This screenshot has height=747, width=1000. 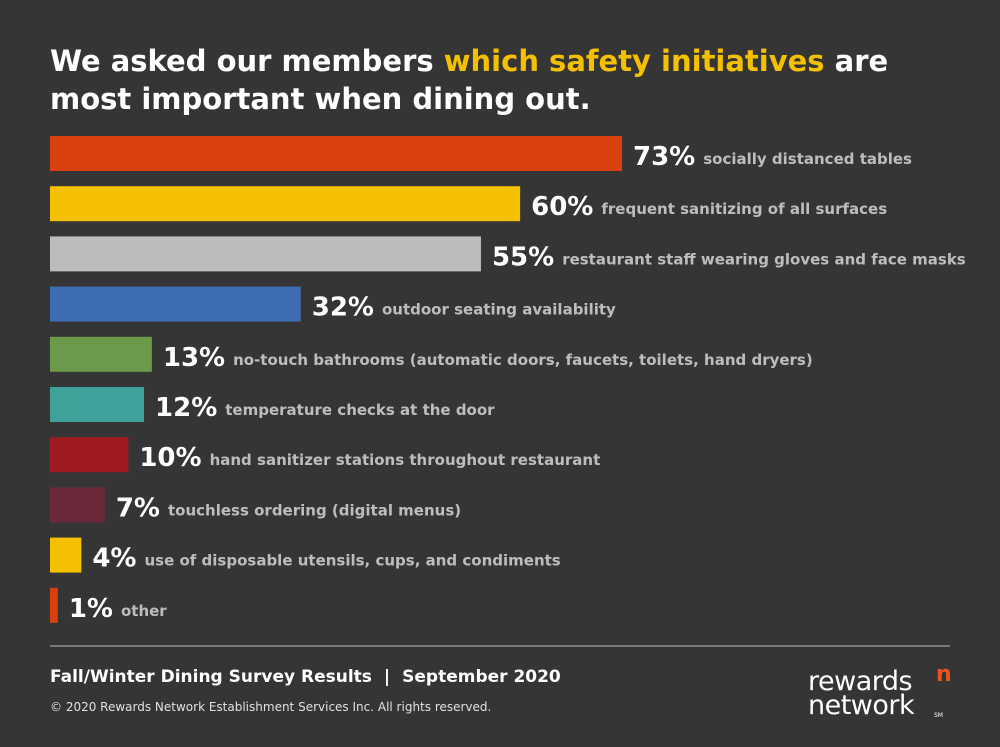 I want to click on bar-value-label-6: 12%, so click(x=186, y=408).